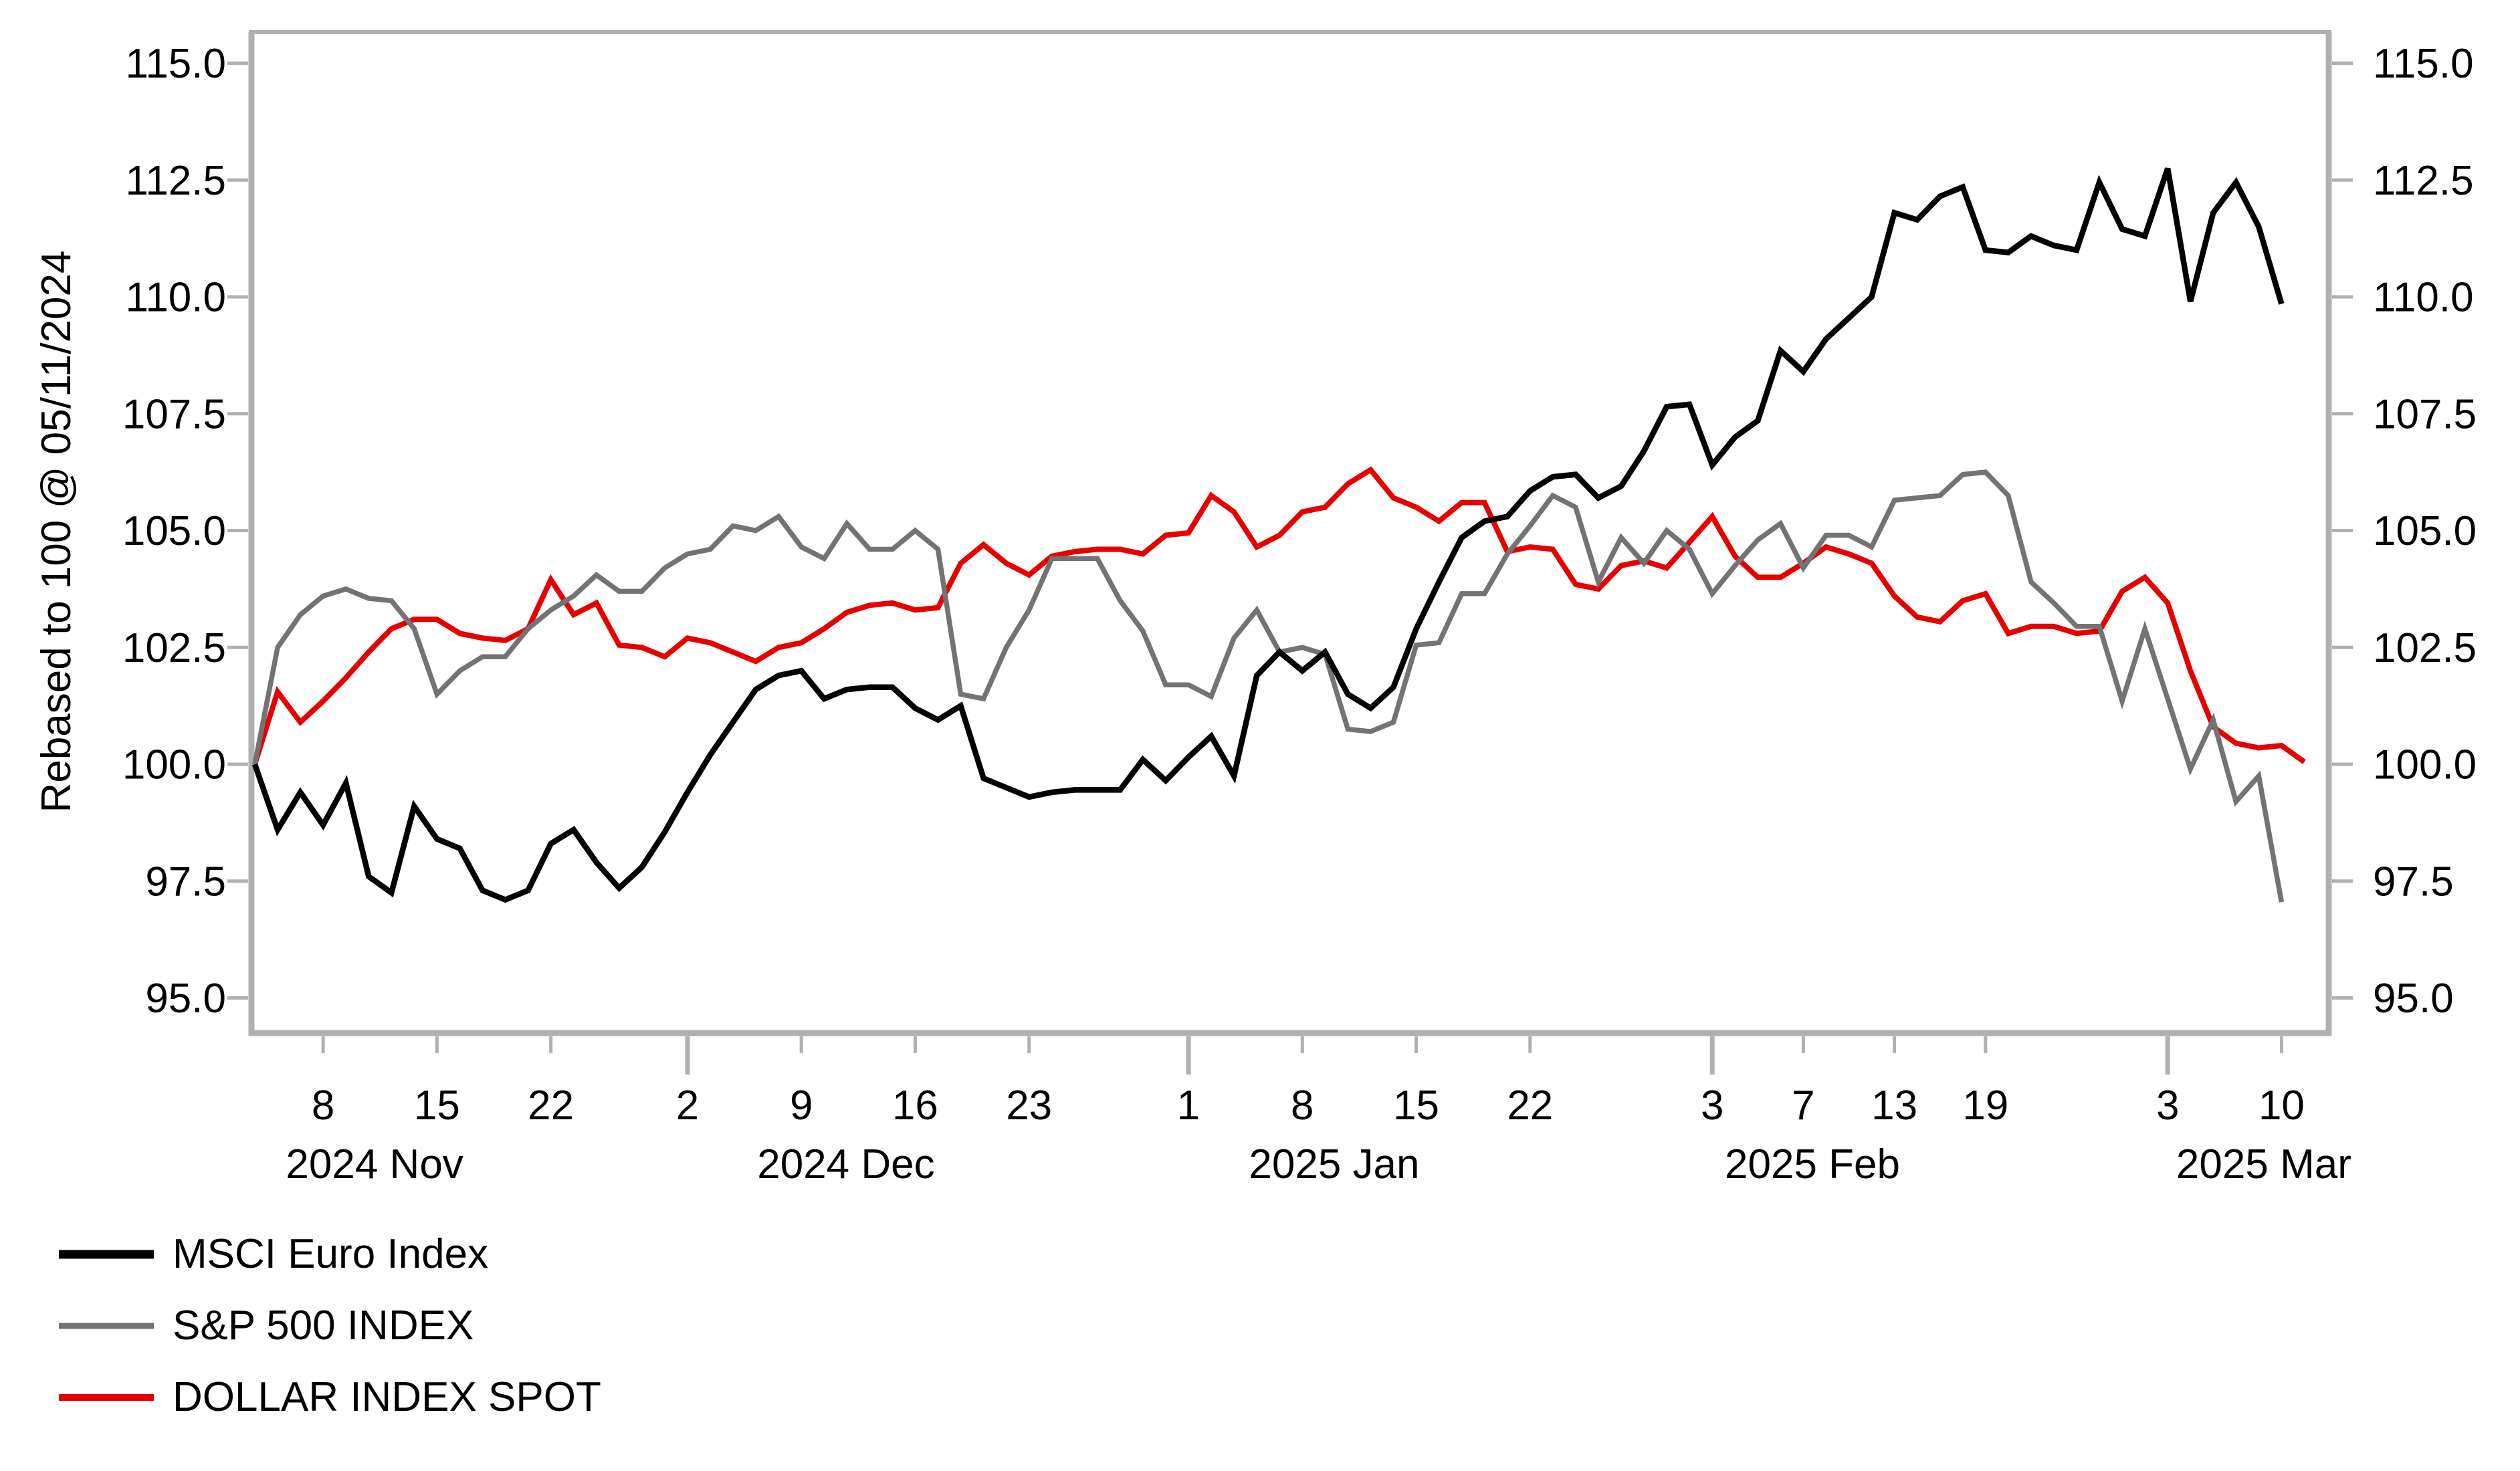  I want to click on y-tick-label-right: 97.5, so click(2413, 882).